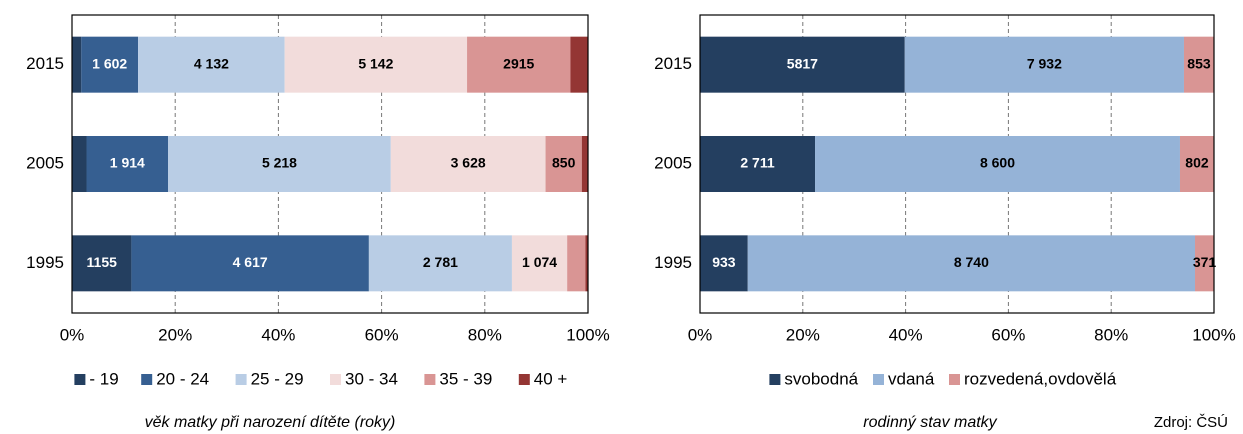 The height and width of the screenshot is (434, 1243). What do you see at coordinates (1040, 378) in the screenshot?
I see `legend-label: rozvedená,ovdovělá` at bounding box center [1040, 378].